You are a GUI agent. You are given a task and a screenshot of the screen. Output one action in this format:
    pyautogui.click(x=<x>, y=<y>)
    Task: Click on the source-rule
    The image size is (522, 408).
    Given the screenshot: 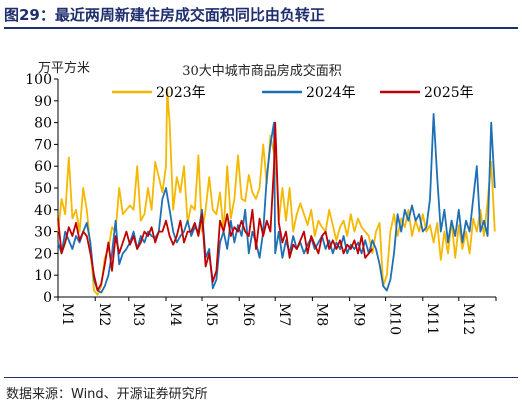 What is the action you would take?
    pyautogui.click(x=261, y=377)
    